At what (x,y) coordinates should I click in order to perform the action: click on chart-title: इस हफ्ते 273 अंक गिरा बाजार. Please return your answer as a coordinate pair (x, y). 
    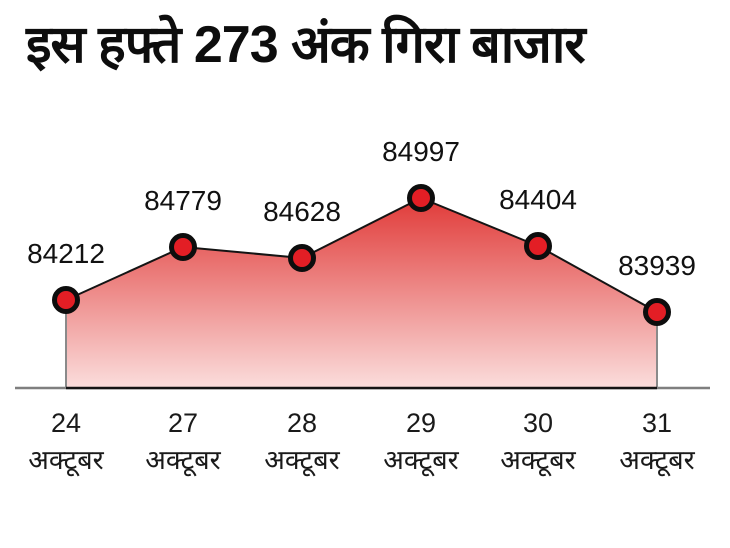
    Looking at the image, I should click on (306, 45).